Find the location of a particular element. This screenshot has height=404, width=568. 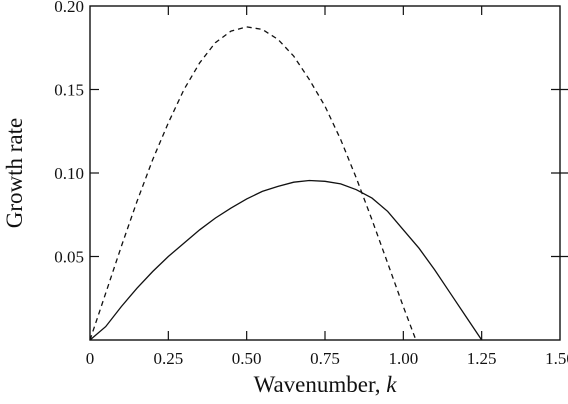

x-tick-label: 0.25 is located at coordinates (168, 358).